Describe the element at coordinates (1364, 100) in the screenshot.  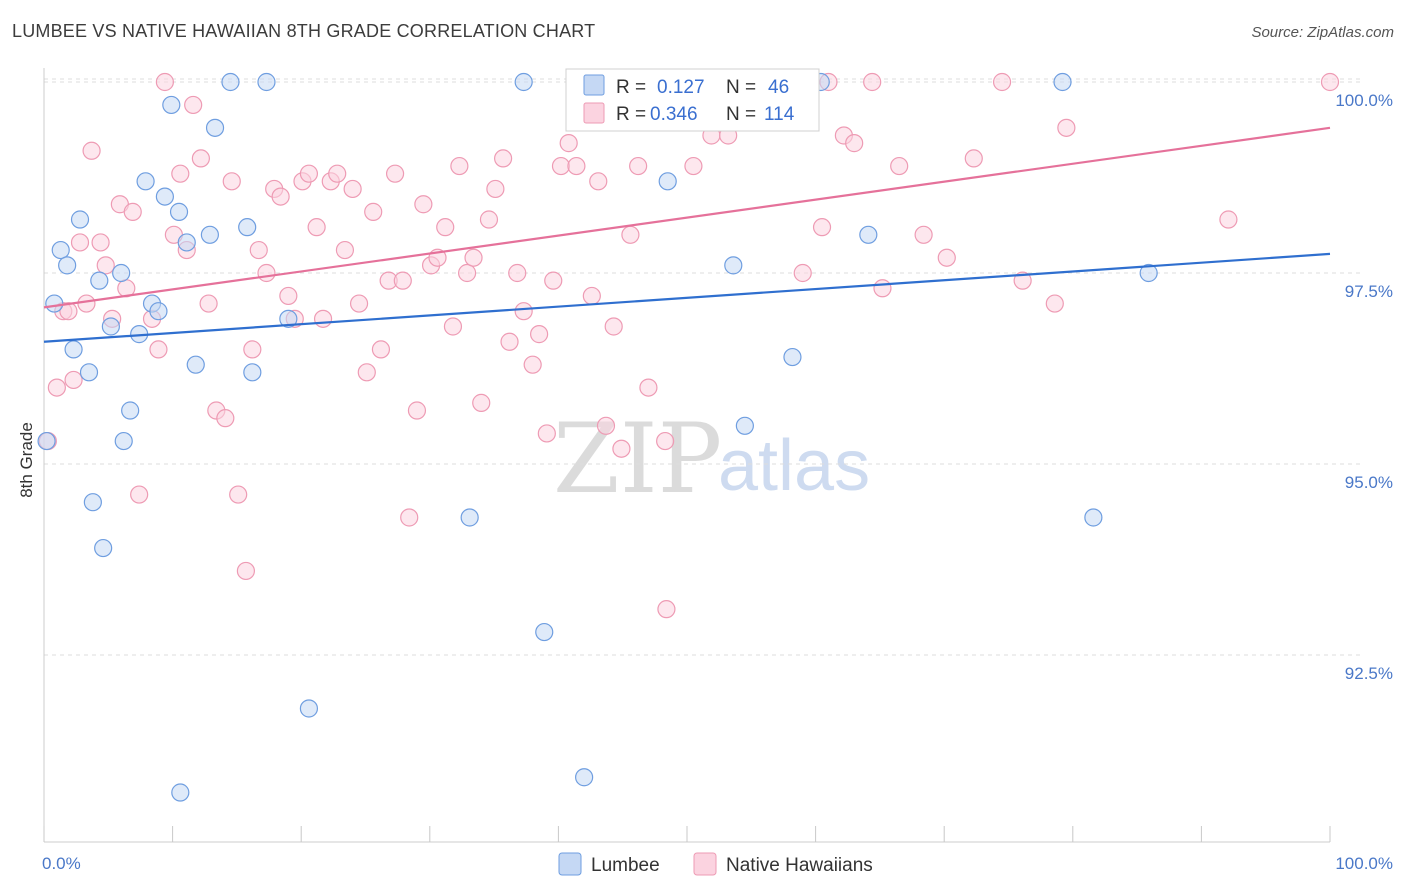
I see `y-tick-label-3: 100.0%` at that location.